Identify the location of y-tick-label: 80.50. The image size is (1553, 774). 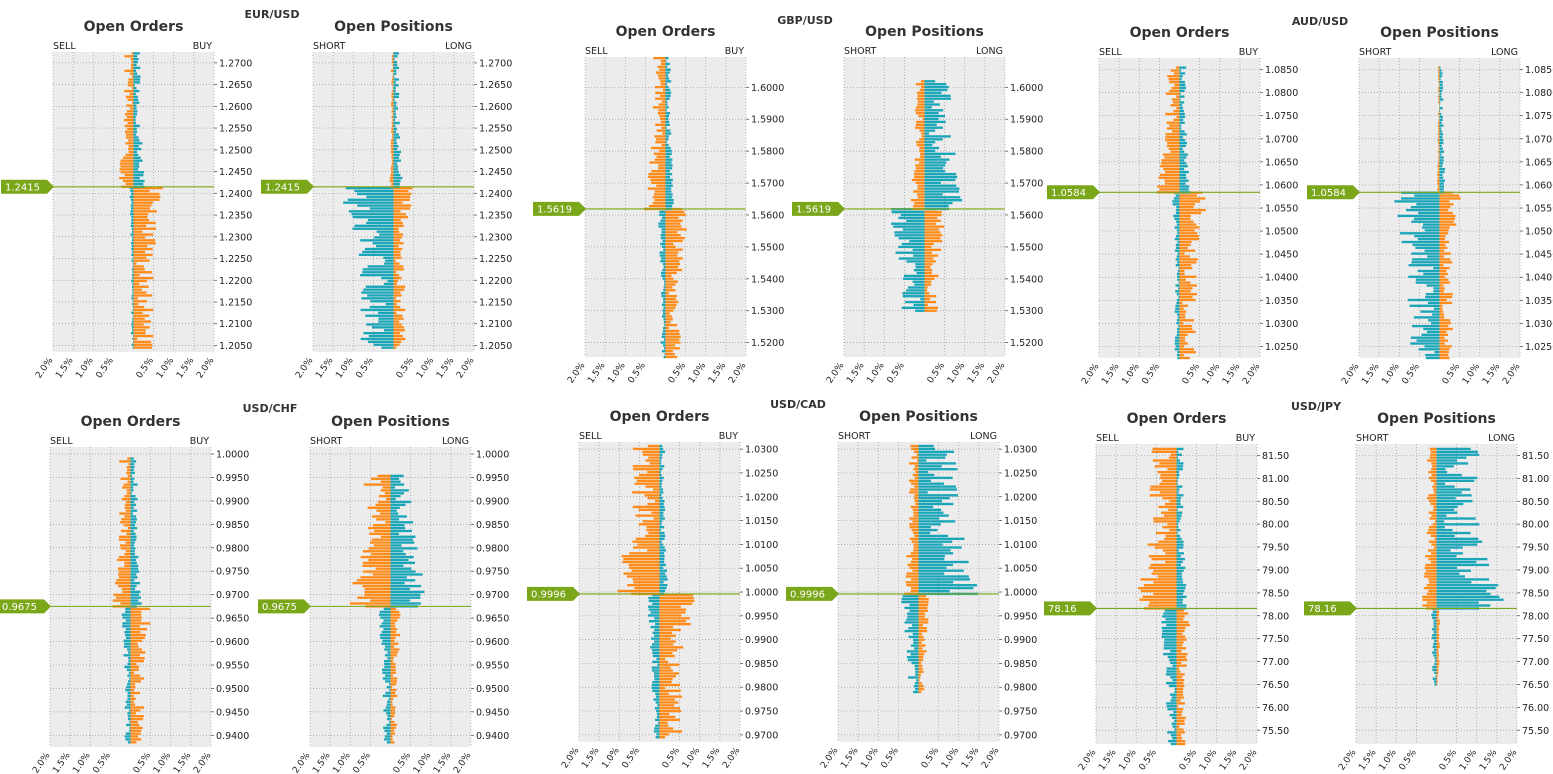
(1535, 502).